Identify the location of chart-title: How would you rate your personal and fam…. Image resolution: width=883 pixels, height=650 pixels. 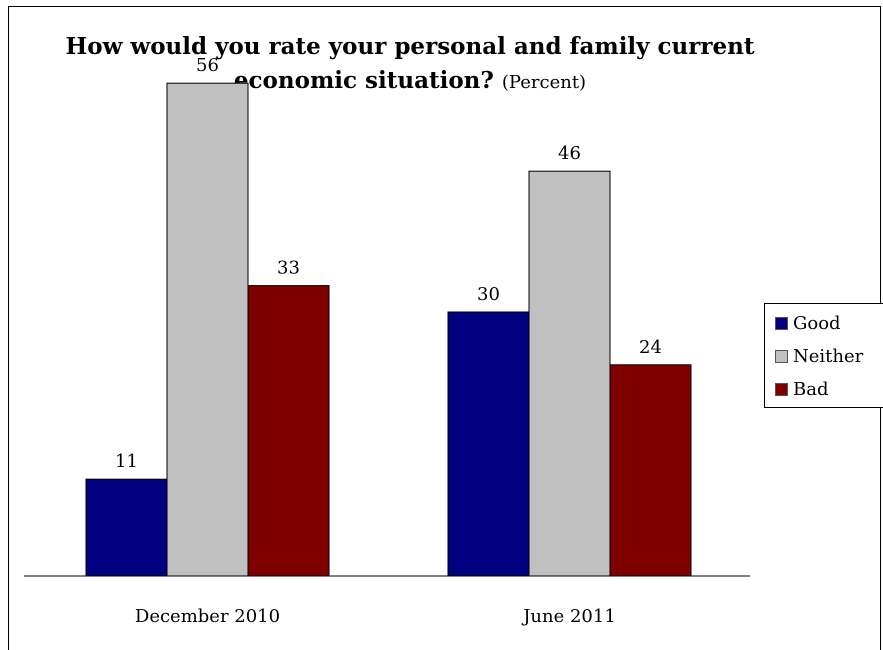
(410, 65).